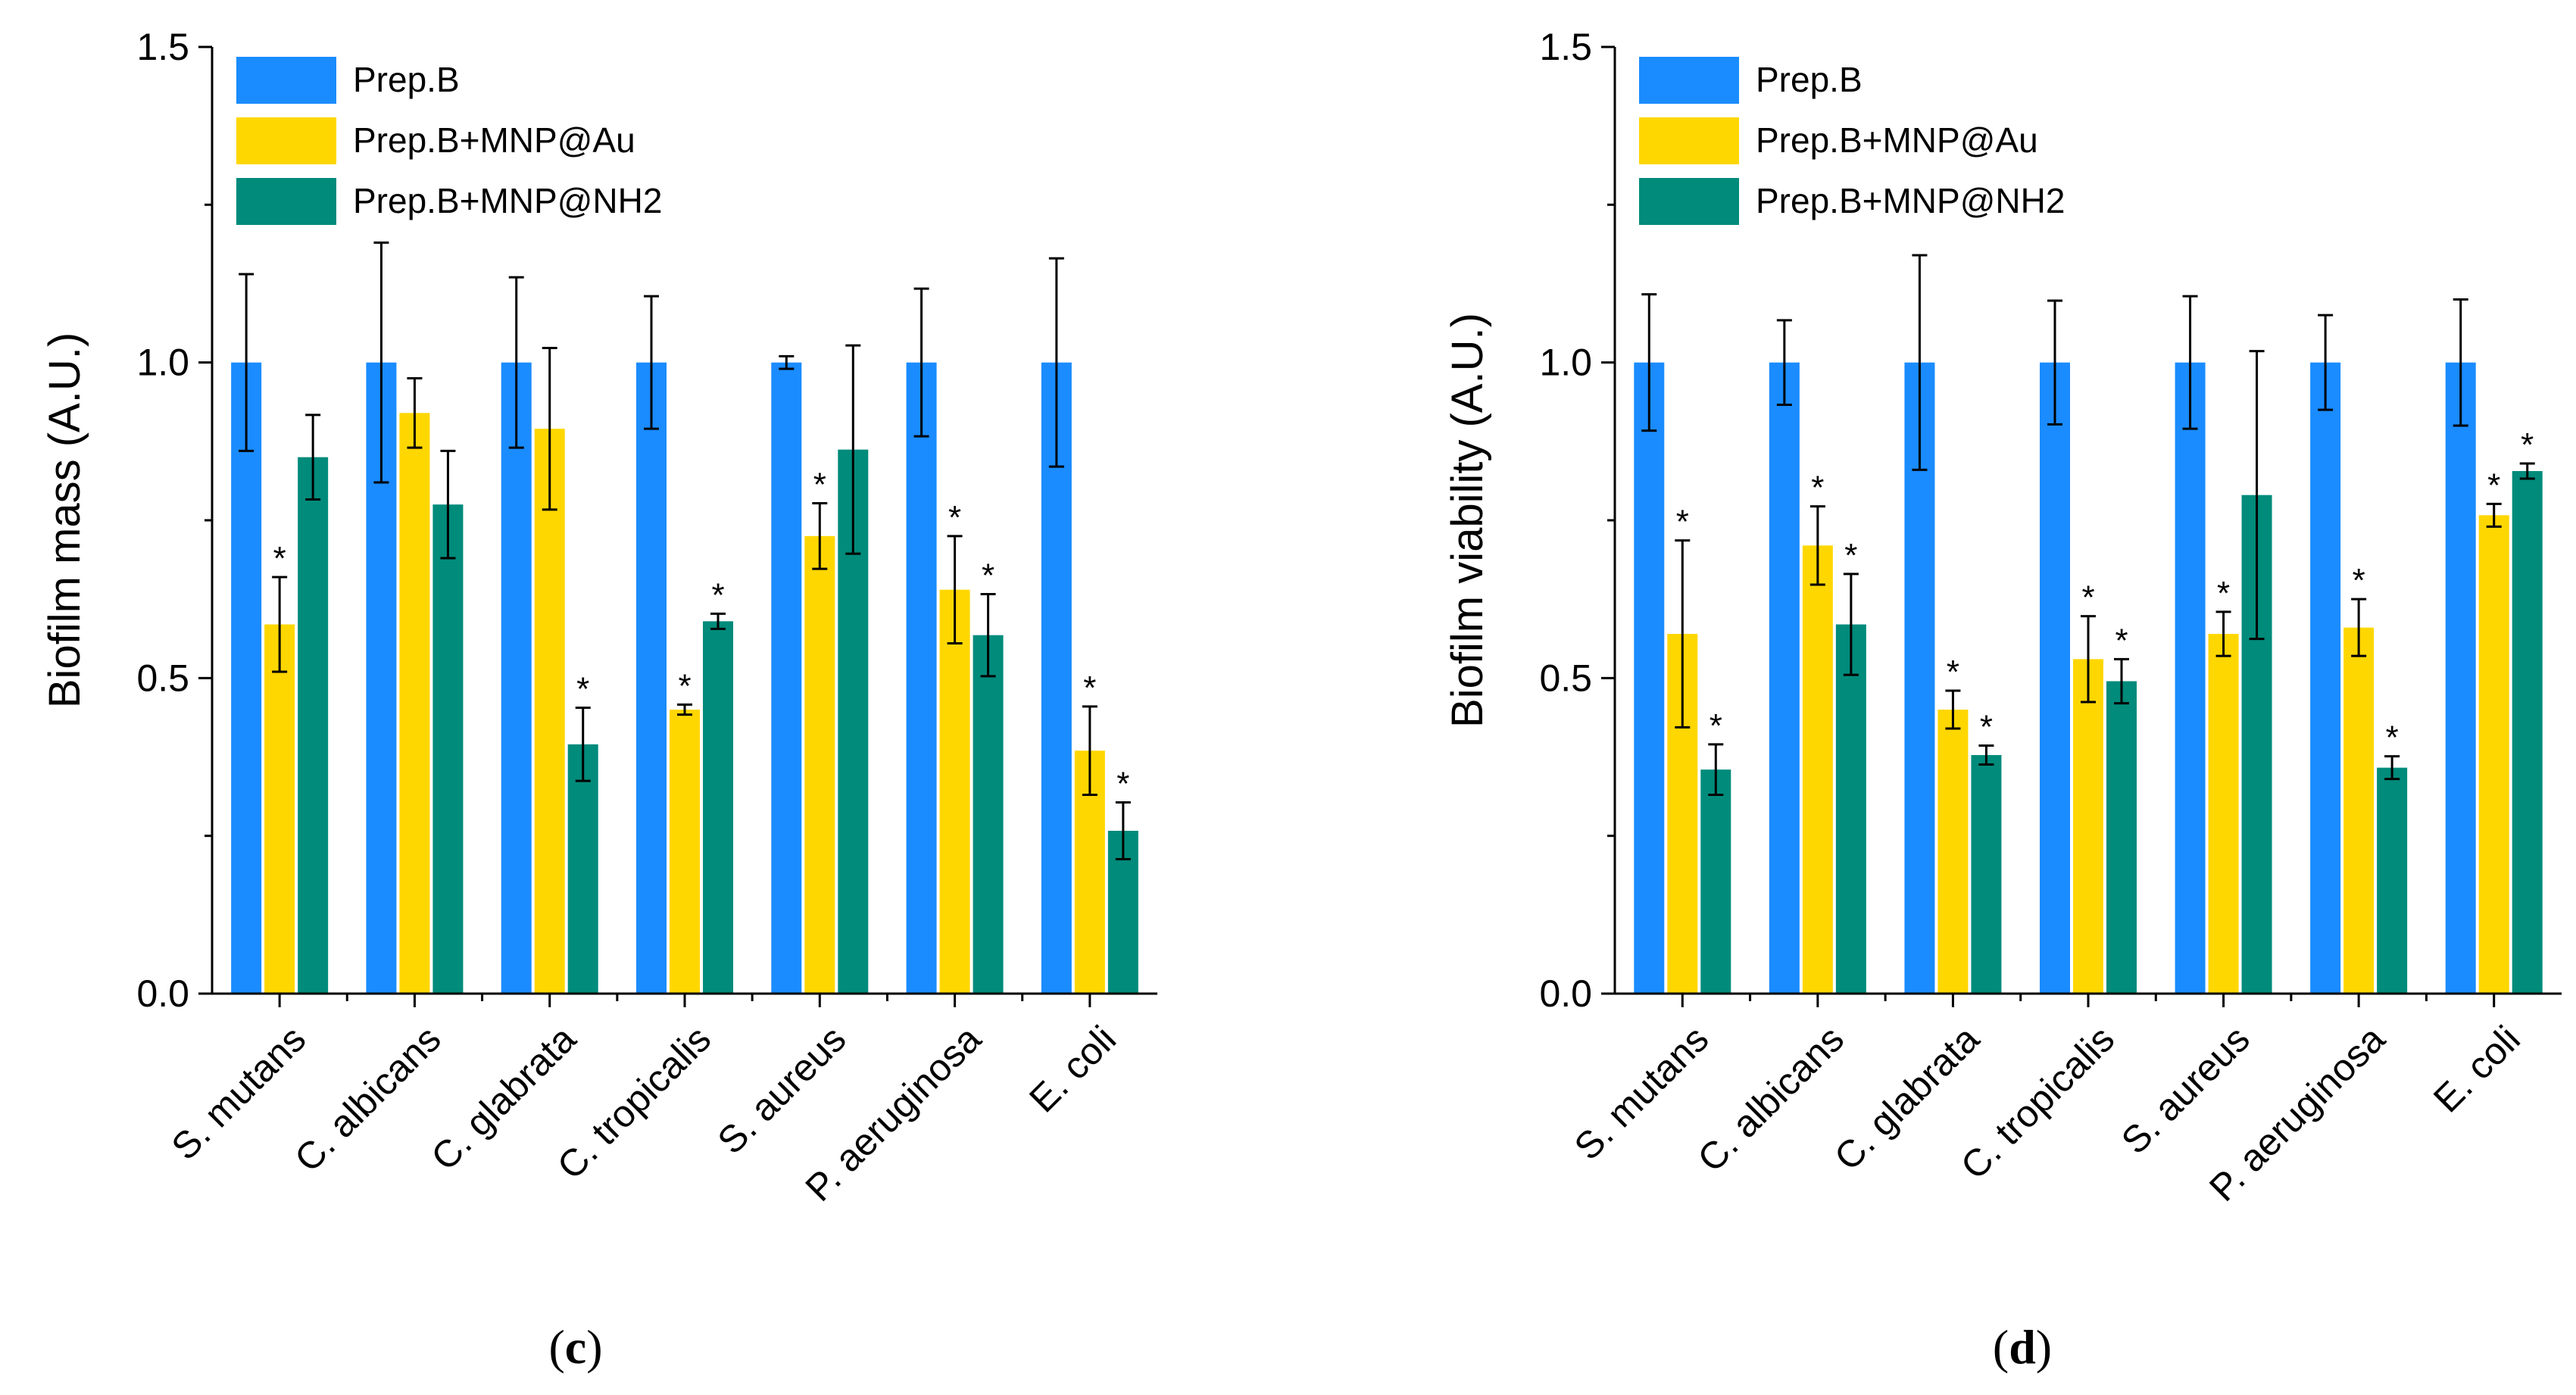 The width and height of the screenshot is (2576, 1395). I want to click on panel-label: c, so click(576, 1347).